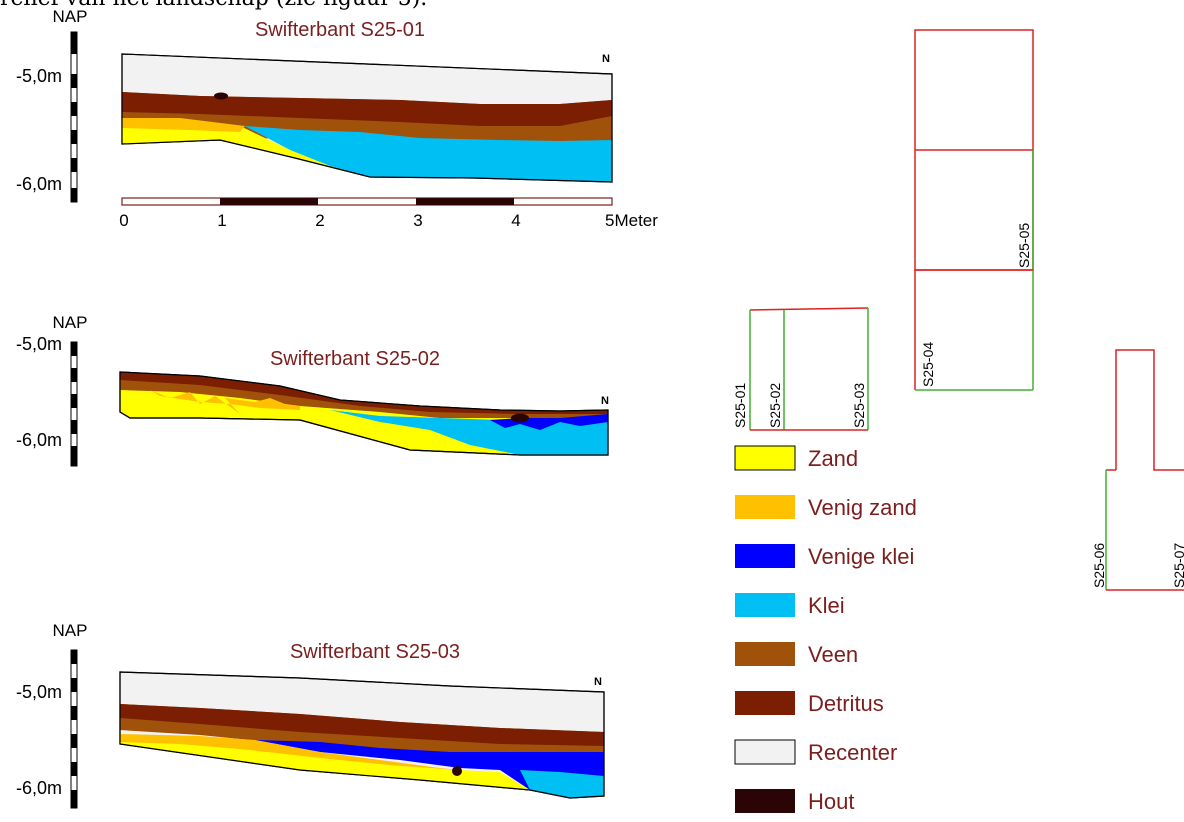  I want to click on scale-tick-label: 0, so click(123, 220).